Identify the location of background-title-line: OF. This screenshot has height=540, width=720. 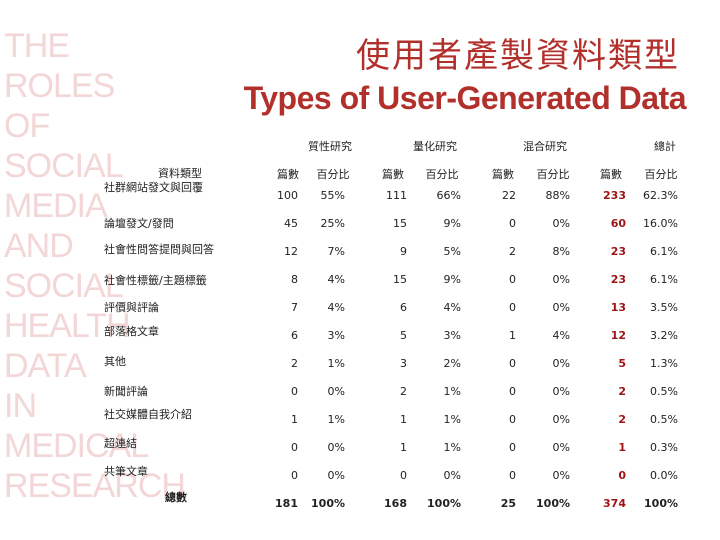
(27, 126).